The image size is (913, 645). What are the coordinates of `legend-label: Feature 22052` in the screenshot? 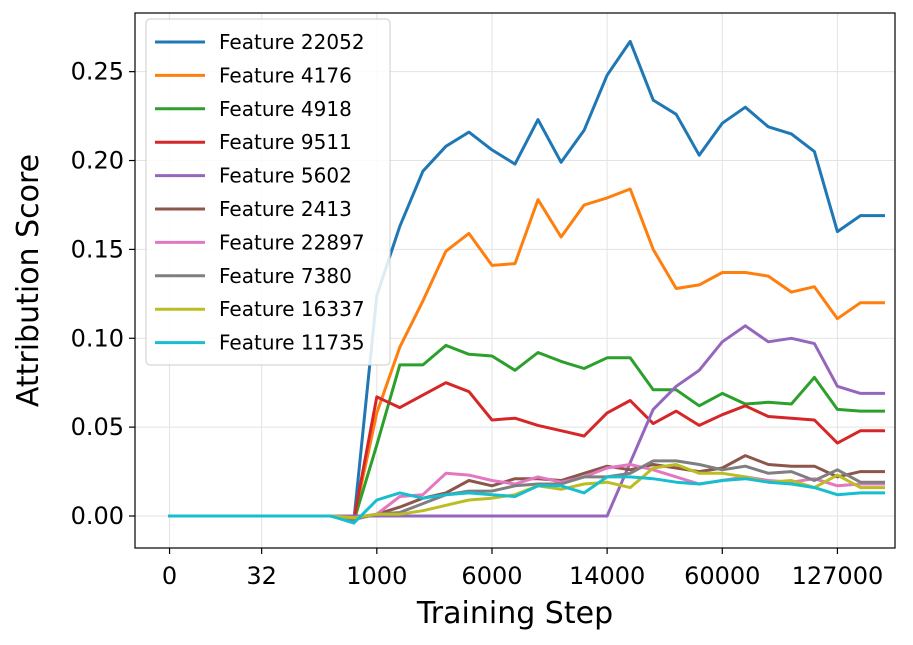 It's located at (292, 42).